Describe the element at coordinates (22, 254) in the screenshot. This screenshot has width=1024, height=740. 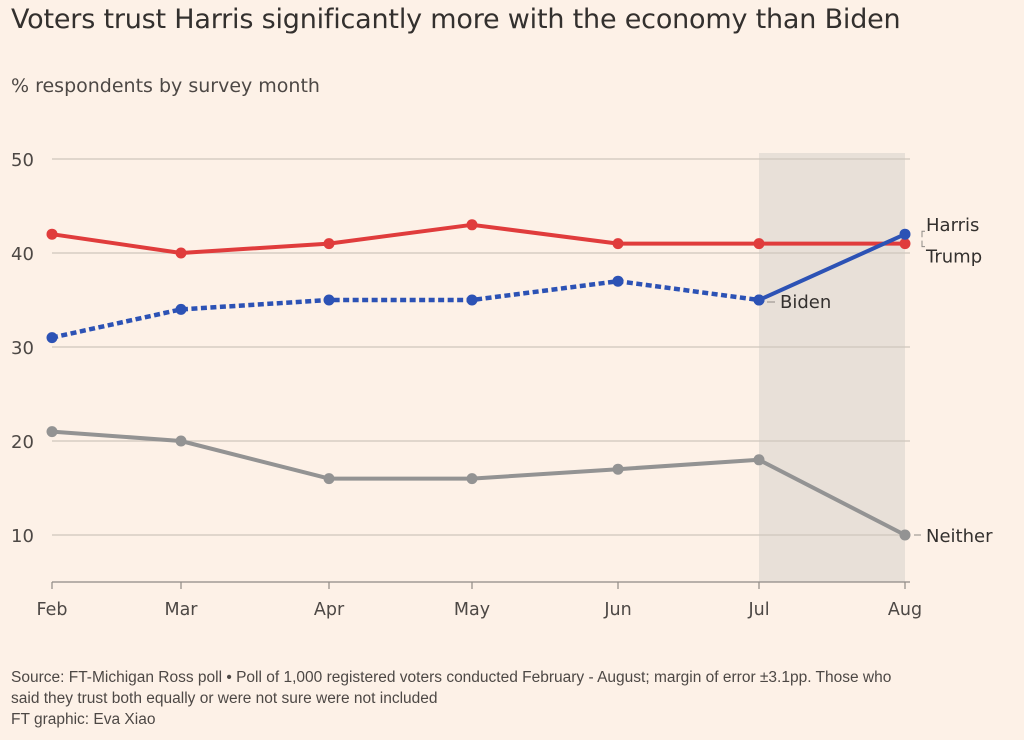
I see `y-tick-label: 40` at that location.